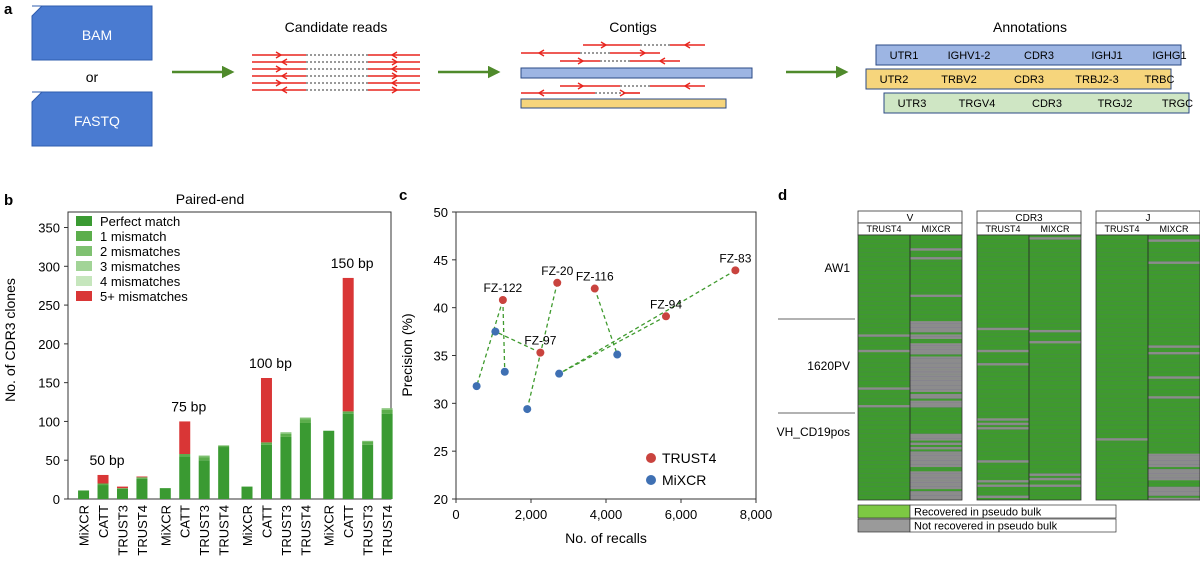 This screenshot has height=565, width=1200. Describe the element at coordinates (53, 364) in the screenshot. I see `chart-b-y-axis: 0 50 100 150 200 250 300 350` at that location.